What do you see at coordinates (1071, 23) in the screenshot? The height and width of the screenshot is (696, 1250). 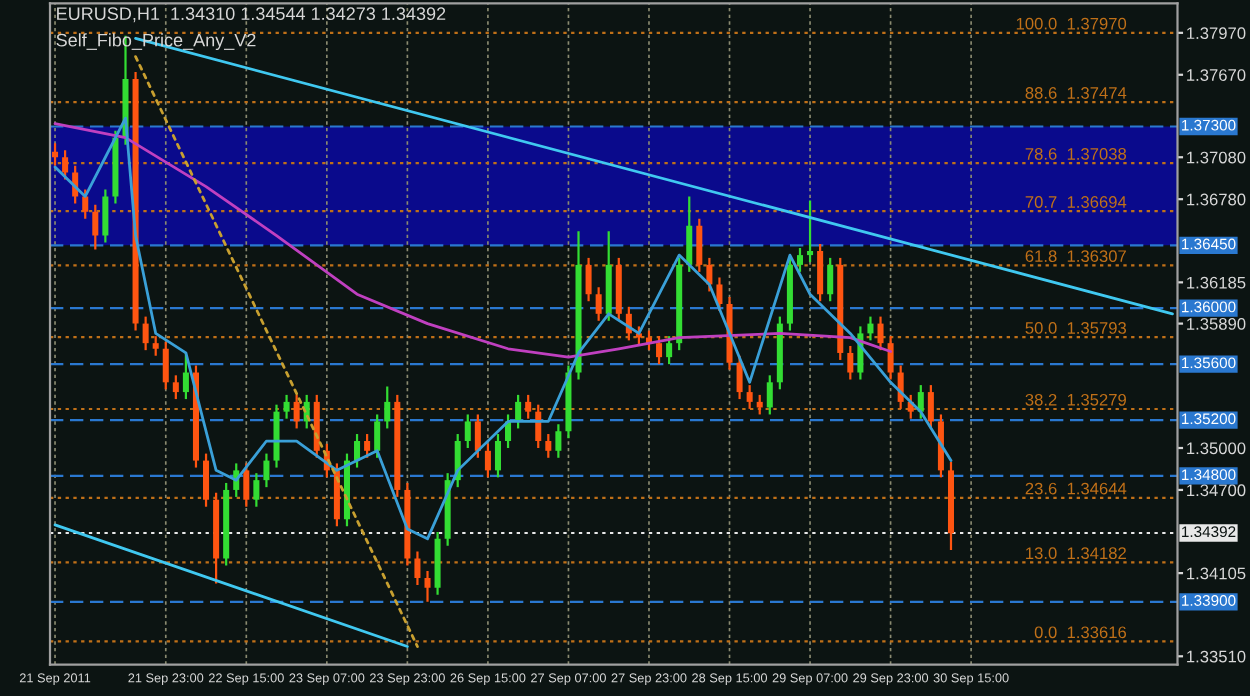 I see `ref-line-label: 100.0 1.37970` at bounding box center [1071, 23].